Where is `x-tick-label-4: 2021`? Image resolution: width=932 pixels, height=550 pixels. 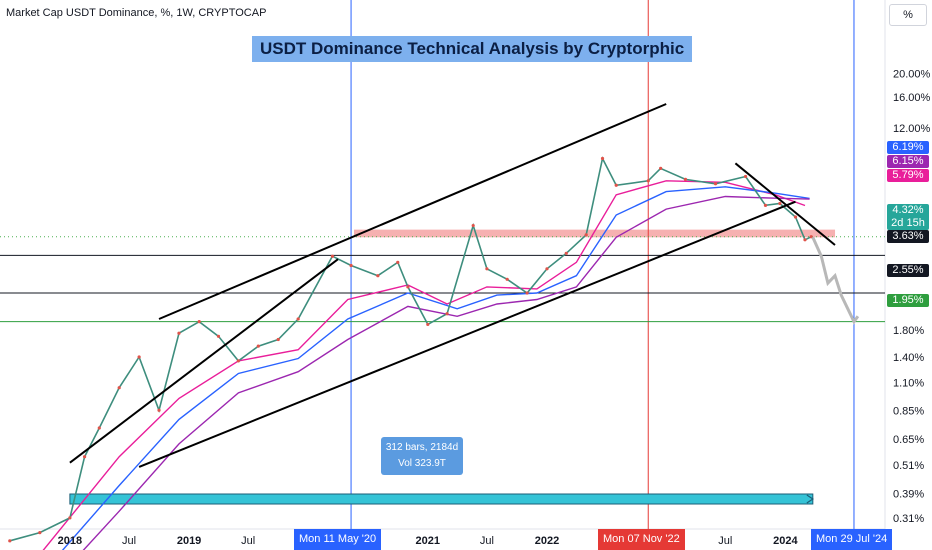 x-tick-label-4: 2021 is located at coordinates (428, 541).